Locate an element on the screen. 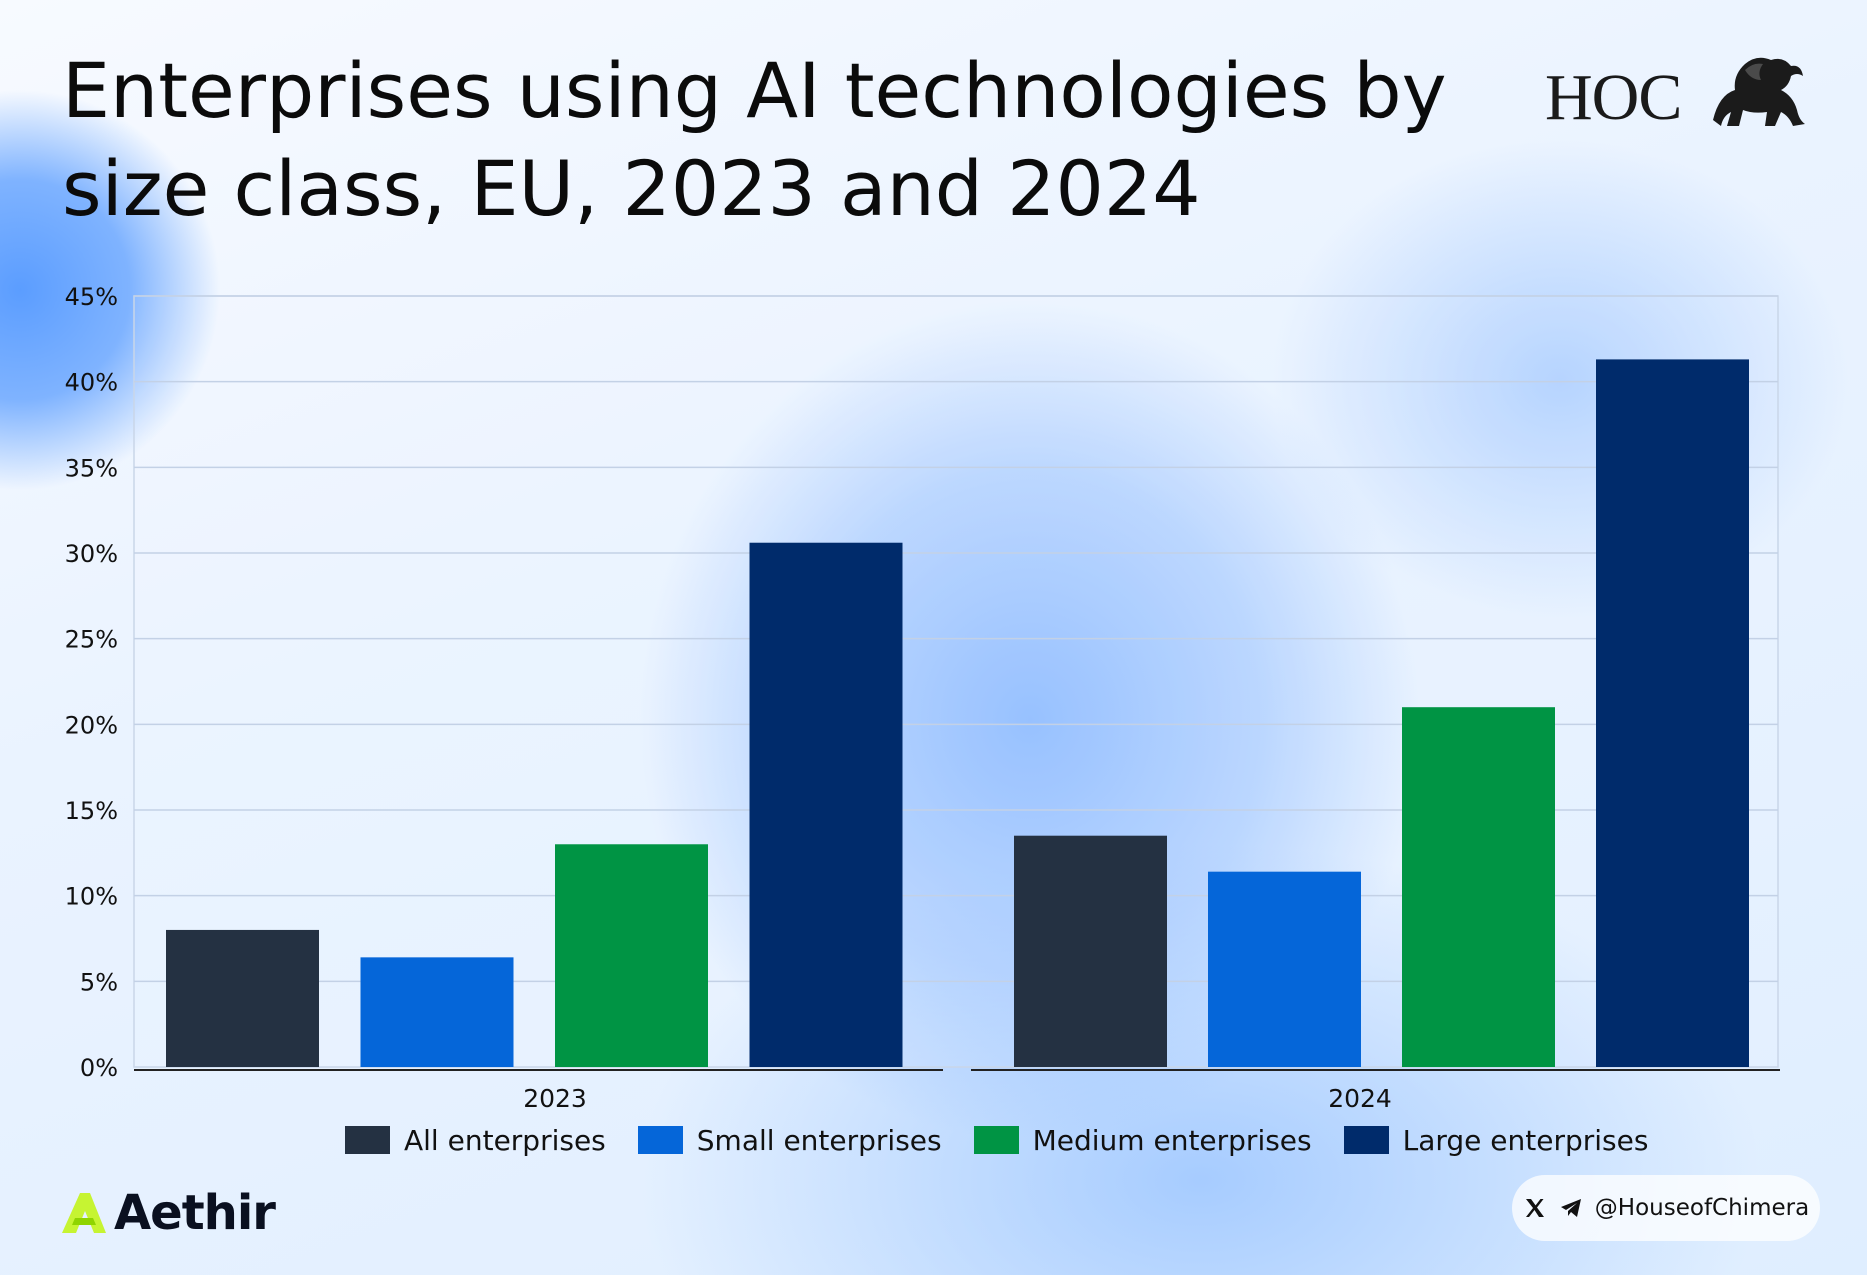 This screenshot has width=1867, height=1275. legend-label-medium: Medium enterprises is located at coordinates (1172, 1140).